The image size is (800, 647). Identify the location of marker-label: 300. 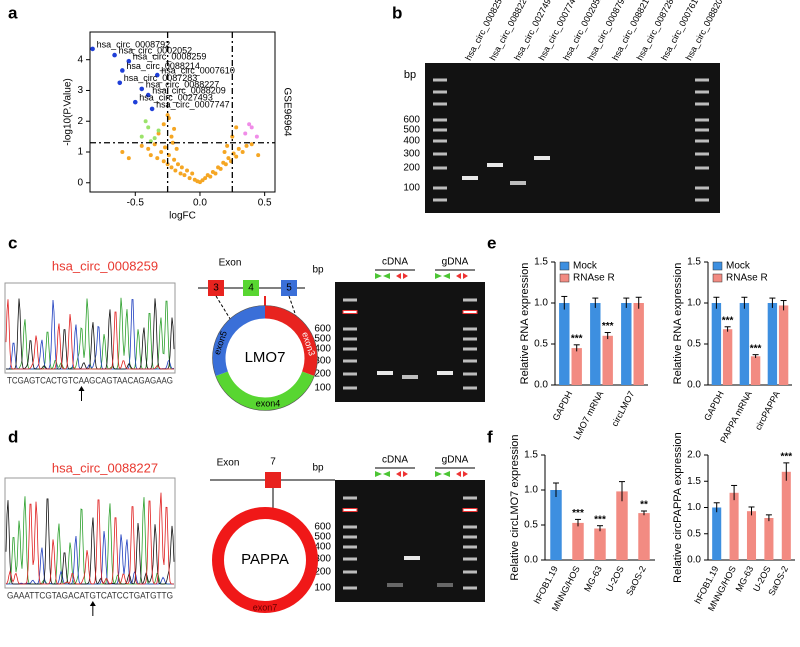
(322, 361).